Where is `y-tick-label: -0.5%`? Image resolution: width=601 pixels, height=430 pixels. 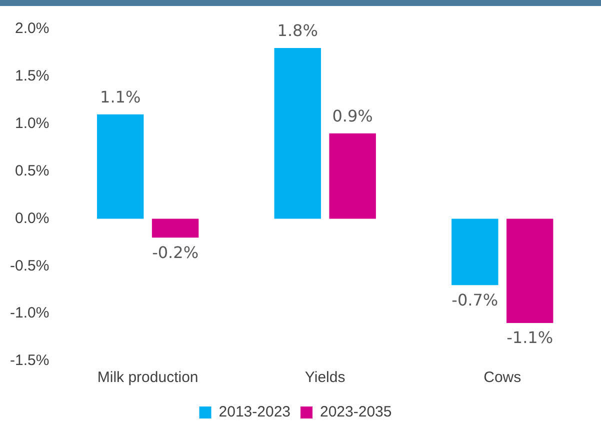
y-tick-label: -0.5% is located at coordinates (30, 265).